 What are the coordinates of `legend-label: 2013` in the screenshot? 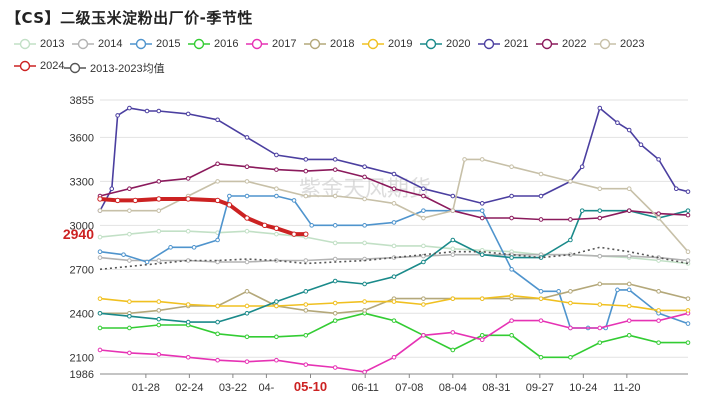 It's located at (52, 44).